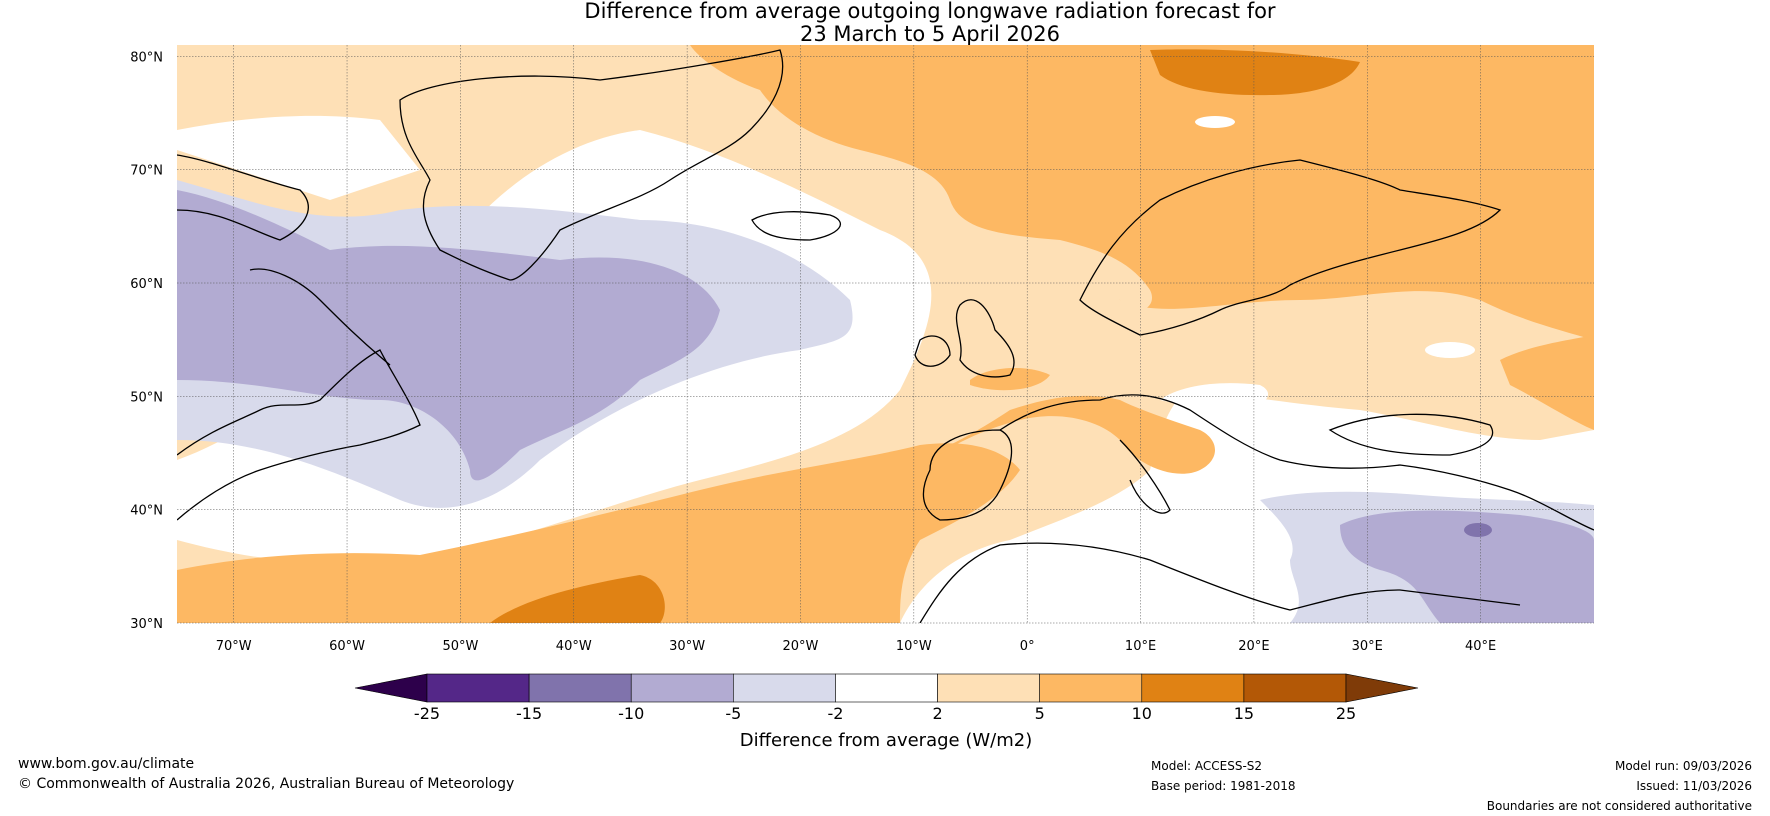 This screenshot has height=816, width=1770. What do you see at coordinates (347, 646) in the screenshot?
I see `lon-label: 60°W` at bounding box center [347, 646].